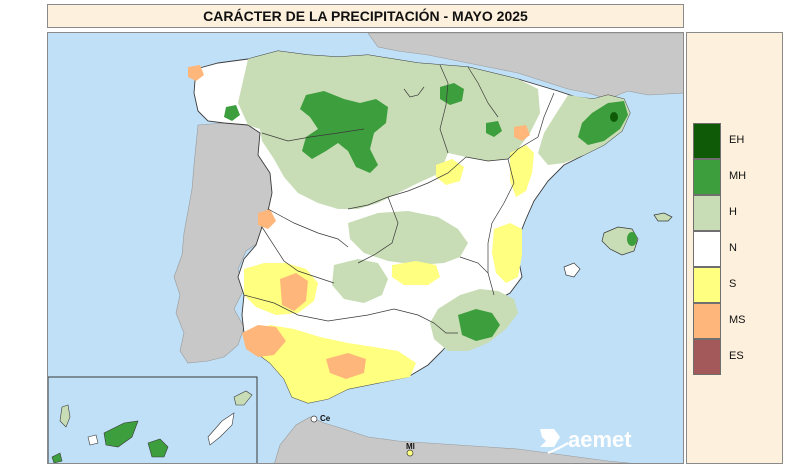 Image resolution: width=786 pixels, height=468 pixels. Describe the element at coordinates (408, 238) in the screenshot. I see `zone-humid-center` at that location.